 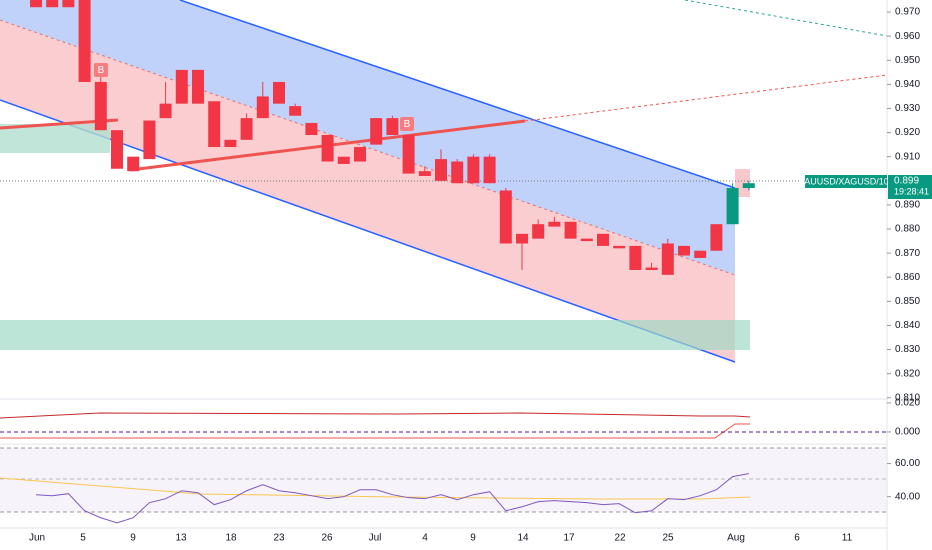 What do you see at coordinates (375, 538) in the screenshot?
I see `x-tick-label: Jul` at bounding box center [375, 538].